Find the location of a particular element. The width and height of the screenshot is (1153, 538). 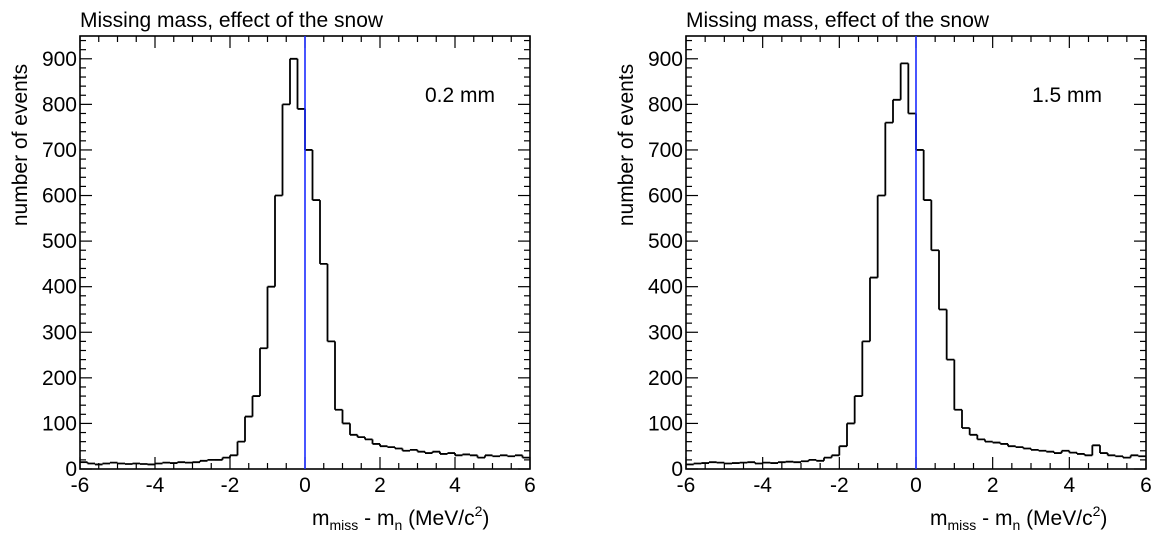

x-tick-label: -2 is located at coordinates (839, 485).